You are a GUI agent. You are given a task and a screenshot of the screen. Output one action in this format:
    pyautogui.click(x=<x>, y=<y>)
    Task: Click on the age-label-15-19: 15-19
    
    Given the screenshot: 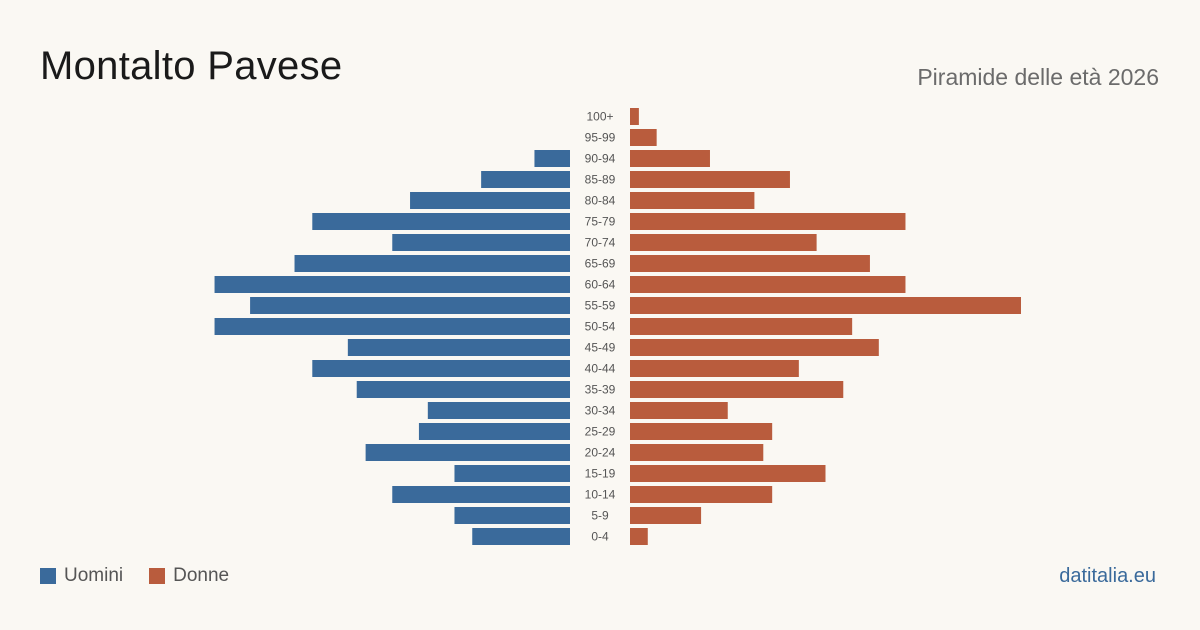 What is the action you would take?
    pyautogui.click(x=600, y=474)
    